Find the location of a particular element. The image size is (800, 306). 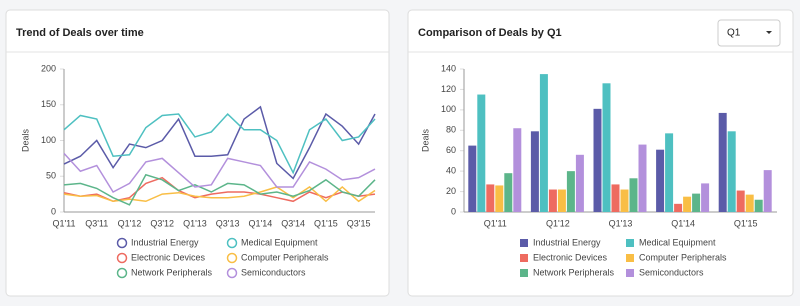

quarter-dropdown: Q1 is located at coordinates (749, 33).